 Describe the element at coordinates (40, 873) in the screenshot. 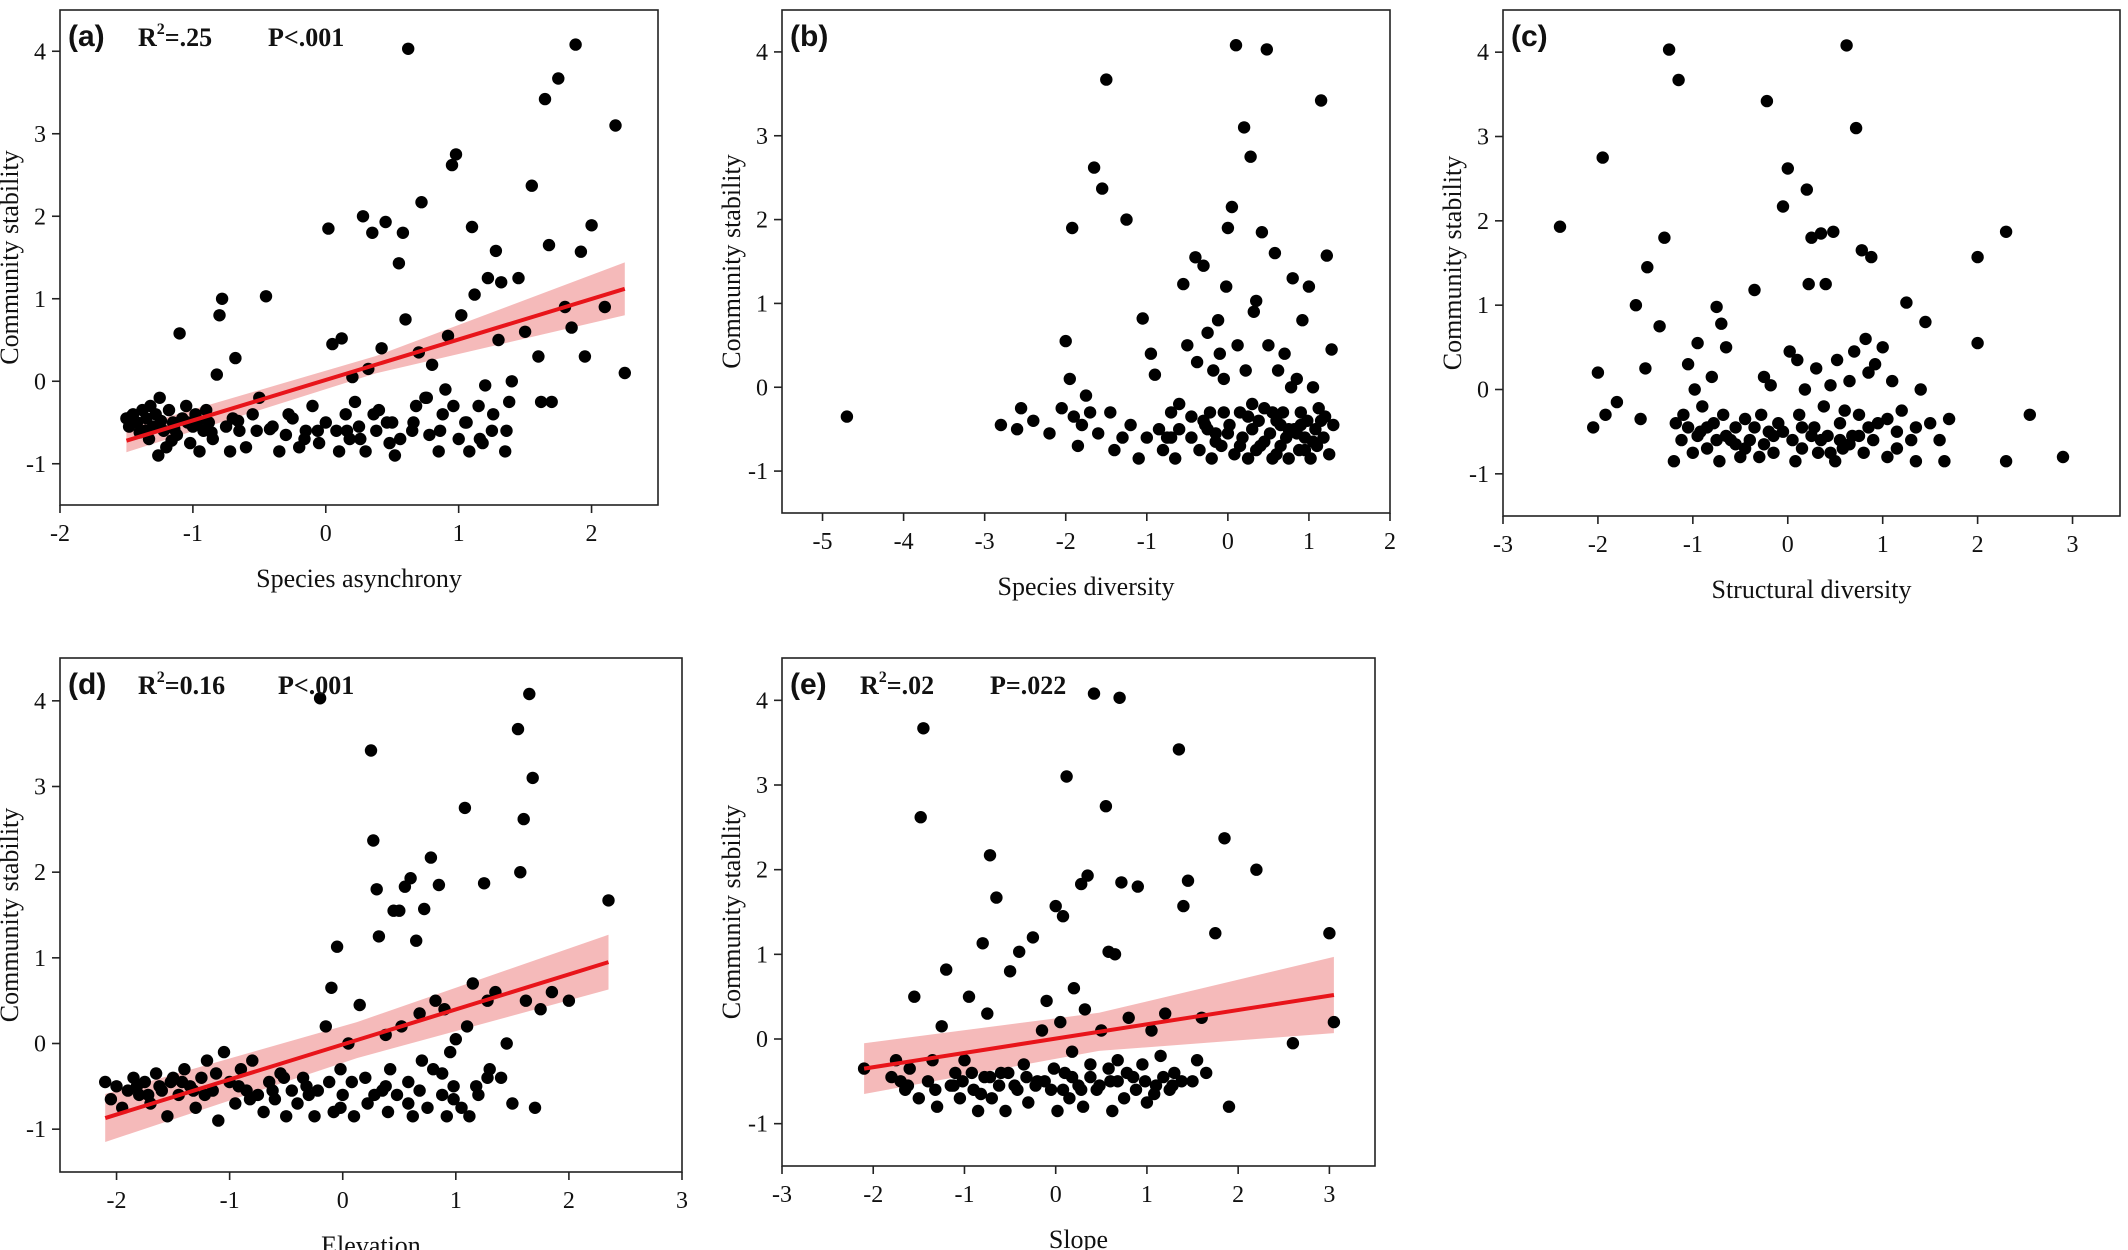

I see `y-tick-label: 2` at that location.